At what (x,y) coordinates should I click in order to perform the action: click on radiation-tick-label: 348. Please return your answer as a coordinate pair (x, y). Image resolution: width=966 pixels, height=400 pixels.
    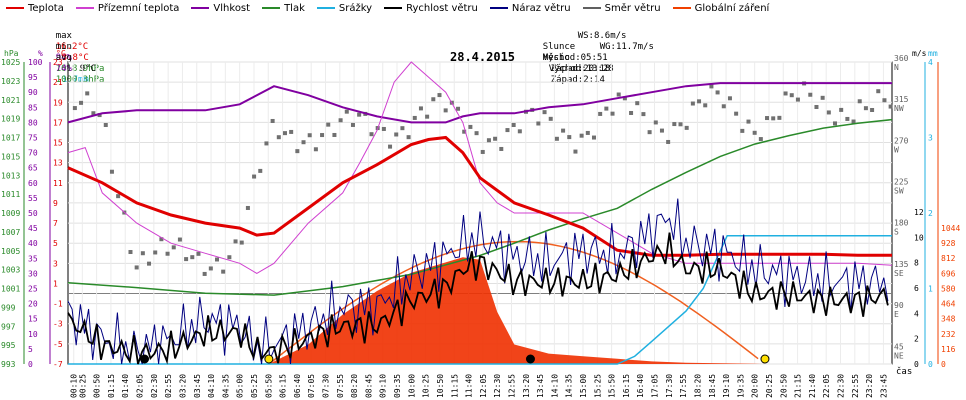
    Looking at the image, I should click on (948, 319).